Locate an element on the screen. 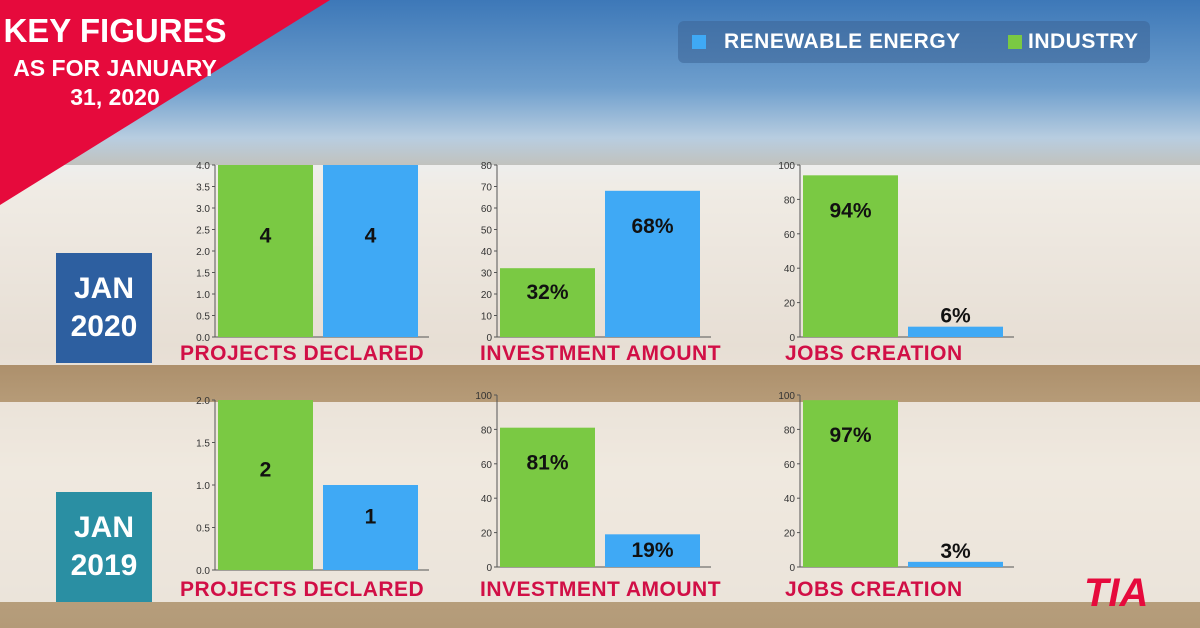 Image resolution: width=1200 pixels, height=628 pixels. data-label: 2 is located at coordinates (266, 470).